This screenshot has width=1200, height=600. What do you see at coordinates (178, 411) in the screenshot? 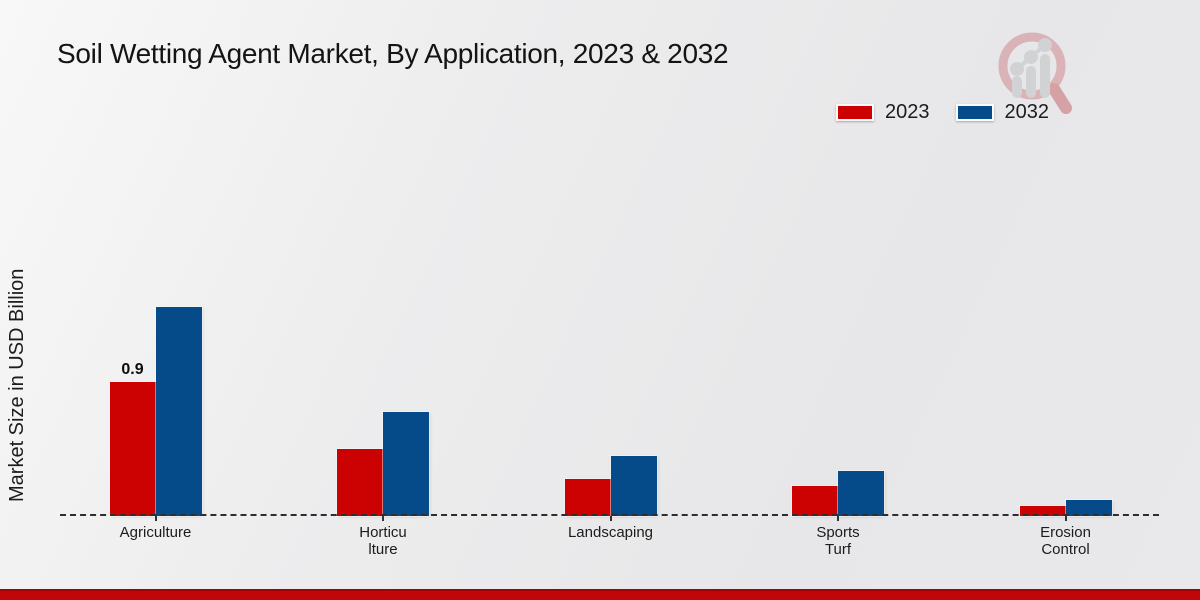
I see `bar-2032-agriculture` at bounding box center [178, 411].